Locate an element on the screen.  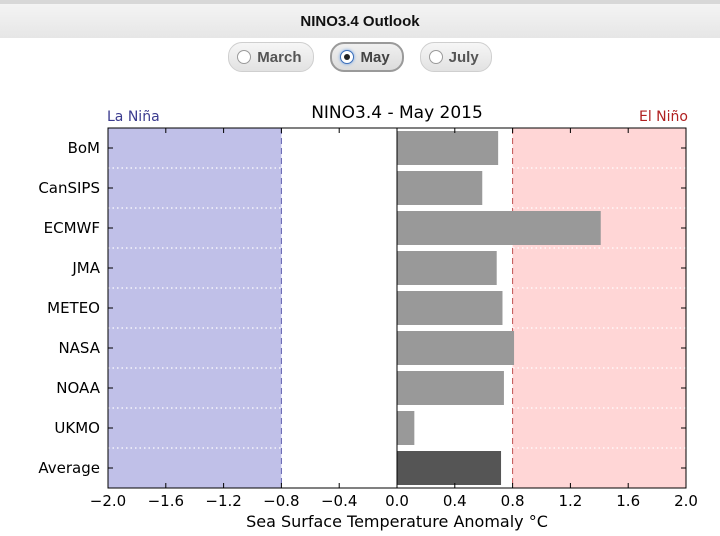
month-option-march: March is located at coordinates (271, 57).